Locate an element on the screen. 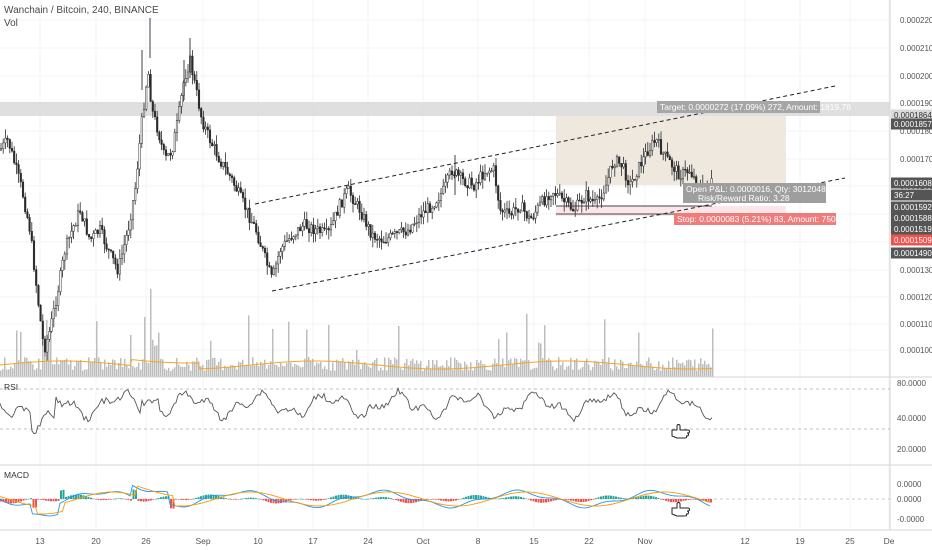 The height and width of the screenshot is (550, 932). time-tick-label: De is located at coordinates (889, 541).